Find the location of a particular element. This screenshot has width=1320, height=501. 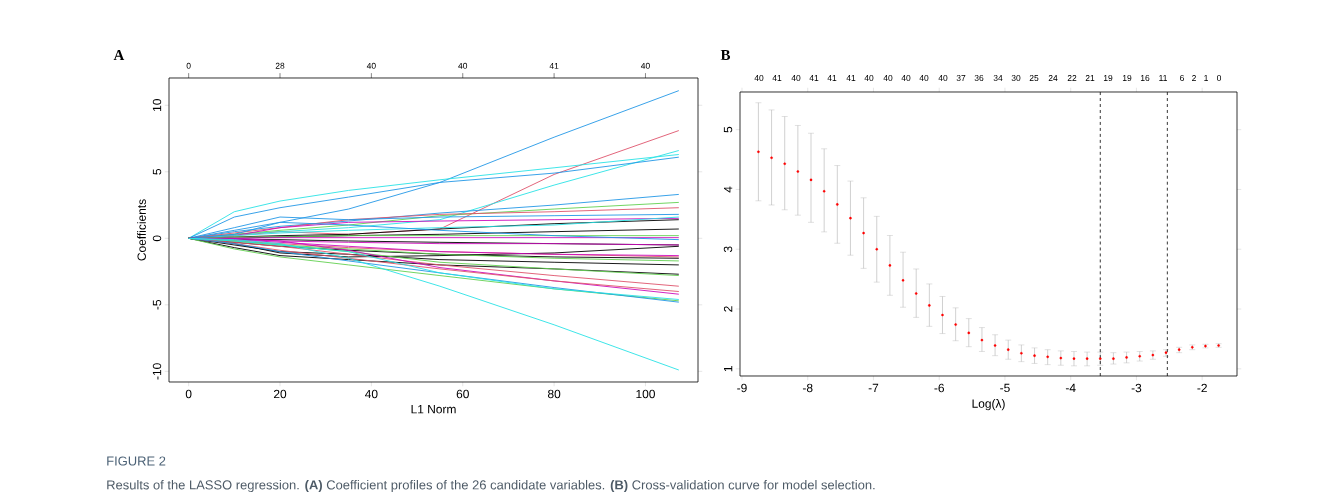

x-tick-label: -8 is located at coordinates (807, 388).